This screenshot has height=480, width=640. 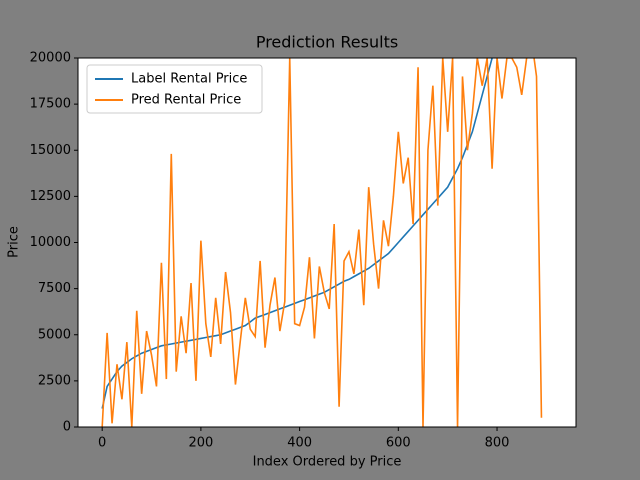 What do you see at coordinates (327, 42) in the screenshot?
I see `chart-title: Prediction Results` at bounding box center [327, 42].